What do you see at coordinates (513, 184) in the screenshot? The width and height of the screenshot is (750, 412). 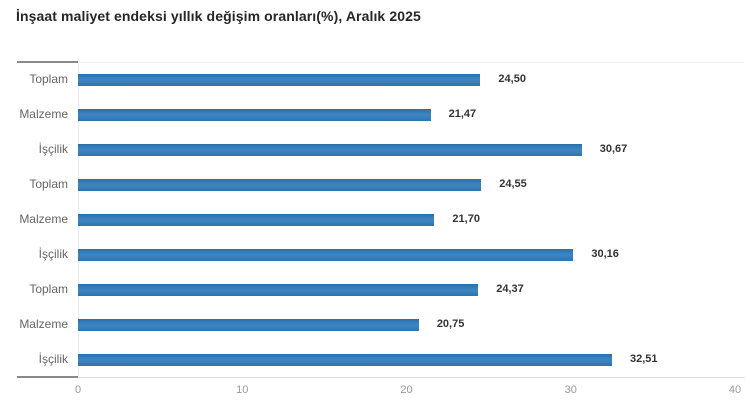 I see `value-label: 24,55` at bounding box center [513, 184].